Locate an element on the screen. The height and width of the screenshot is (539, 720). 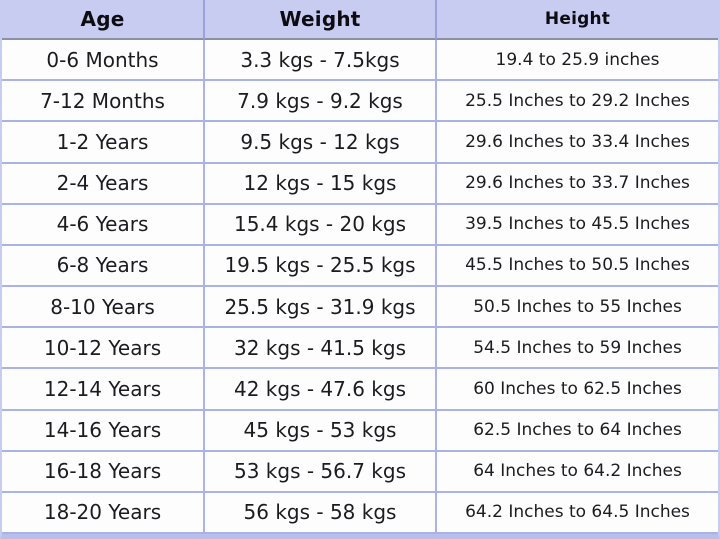
height-cell: 19.4 to 25.9 inches is located at coordinates (577, 61).